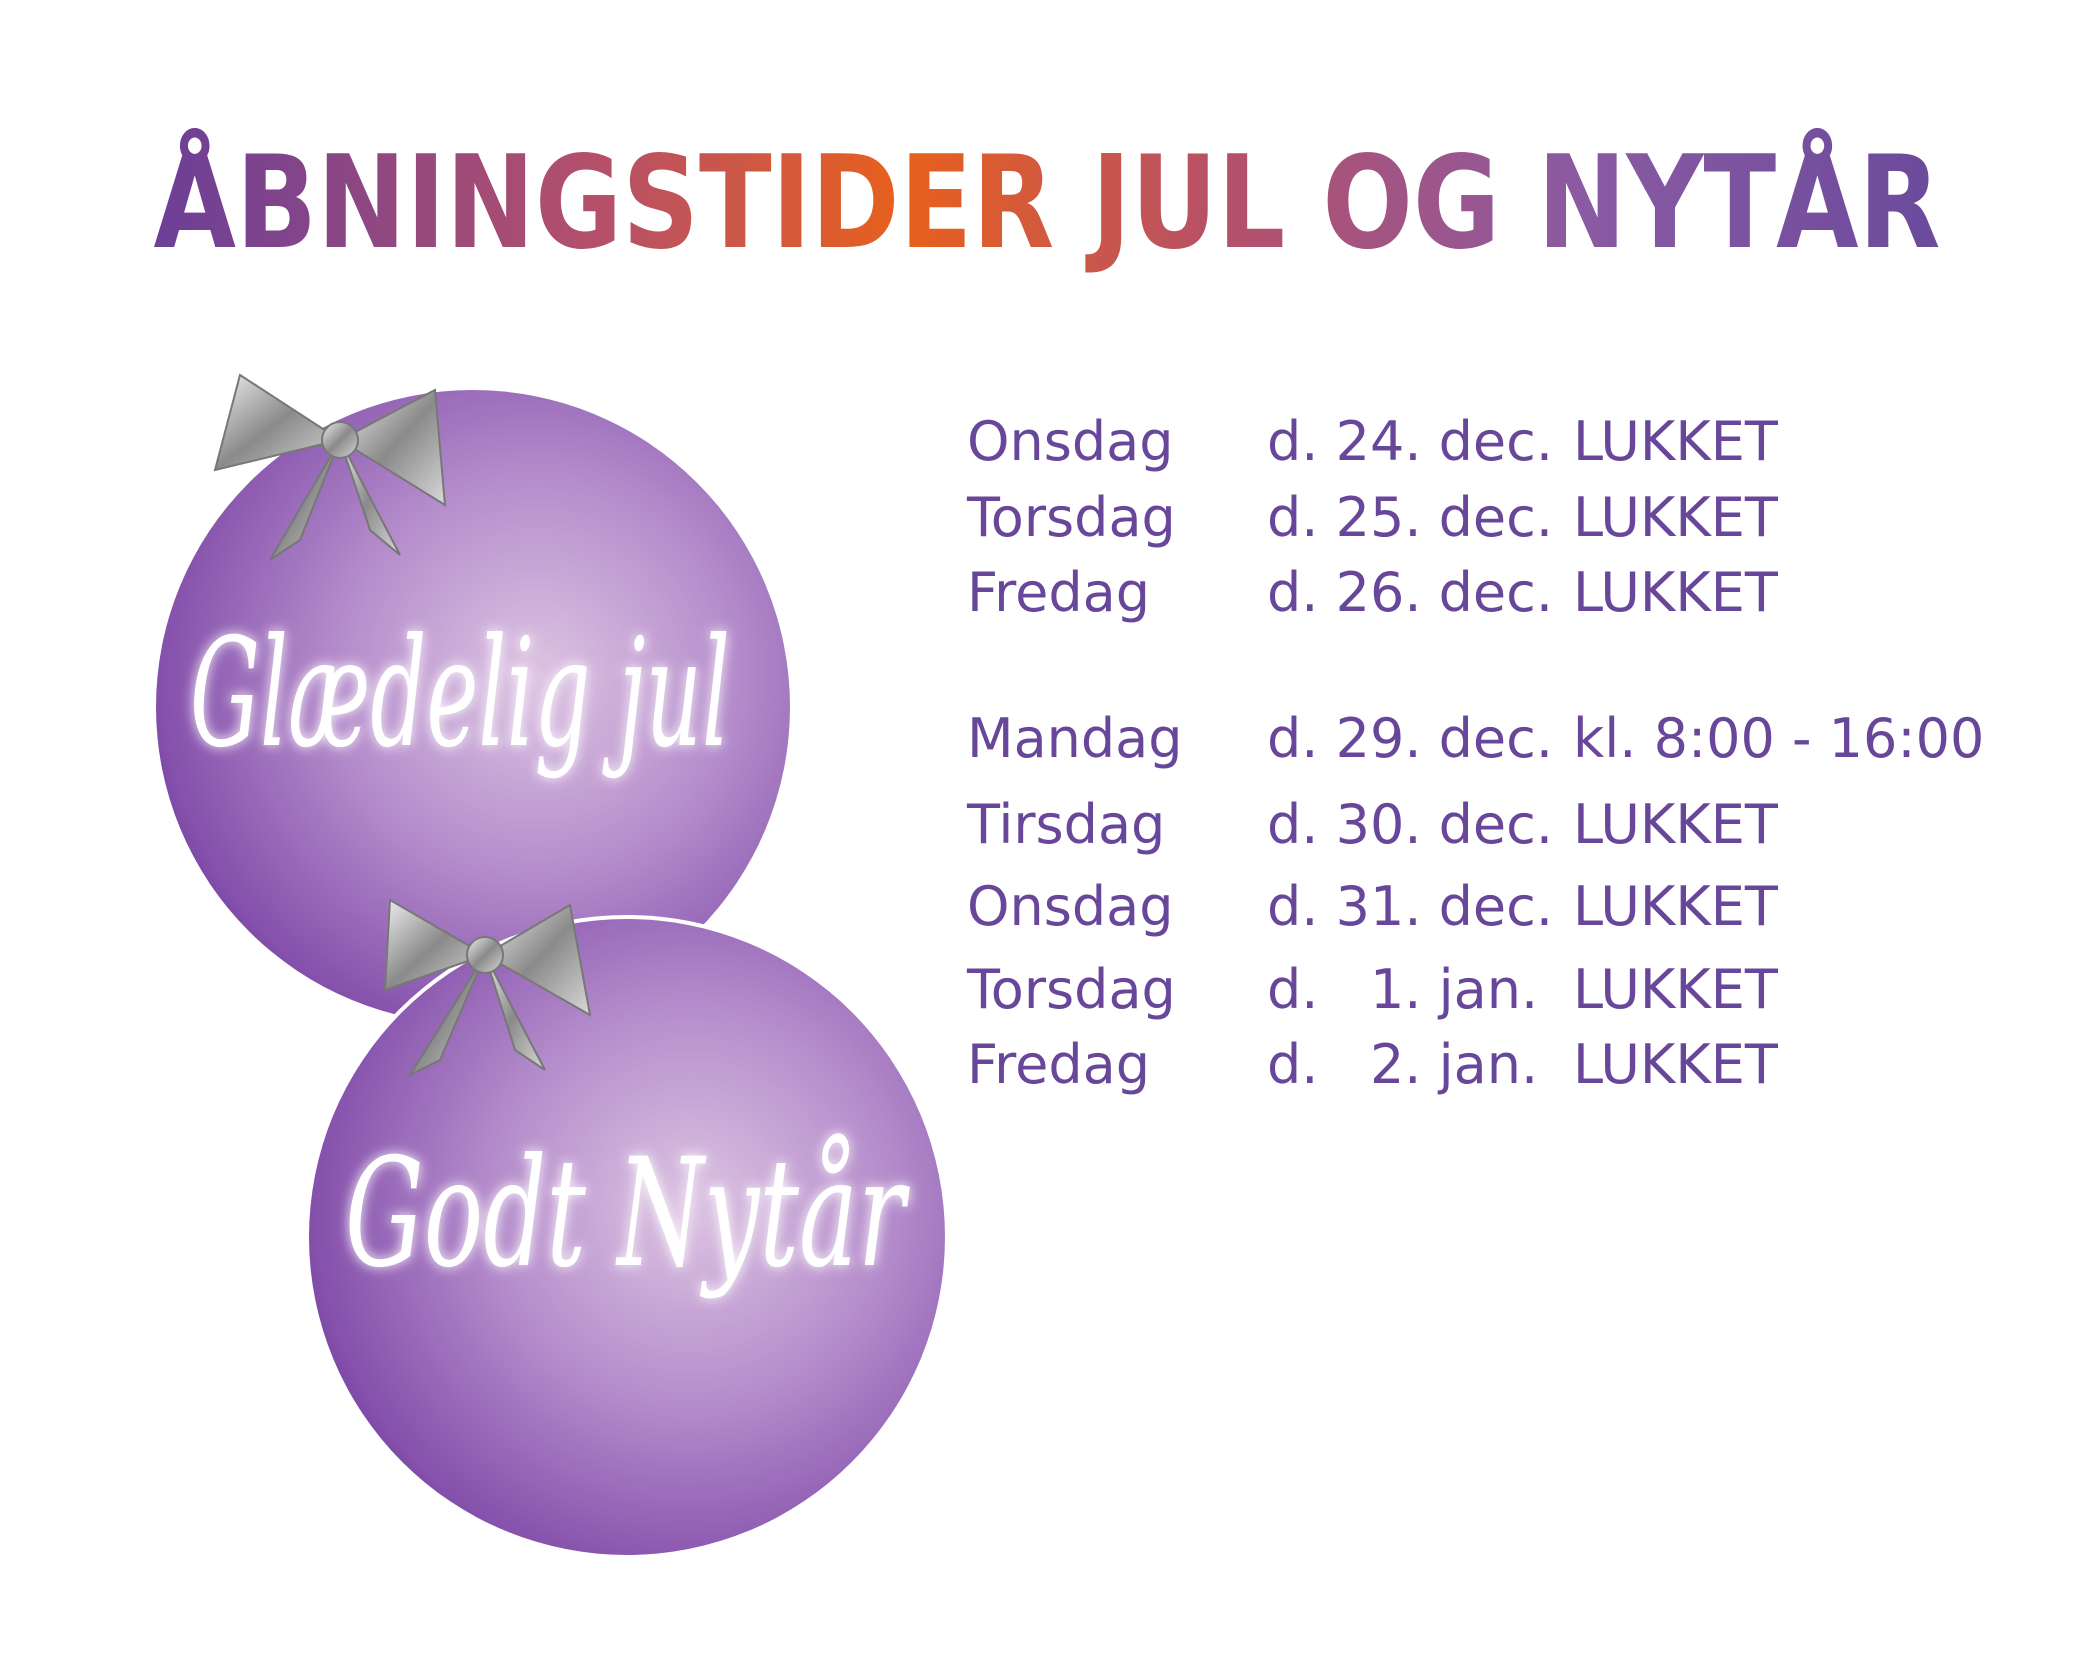  I want to click on schedule-date: d. 30. dec., so click(1410, 824).